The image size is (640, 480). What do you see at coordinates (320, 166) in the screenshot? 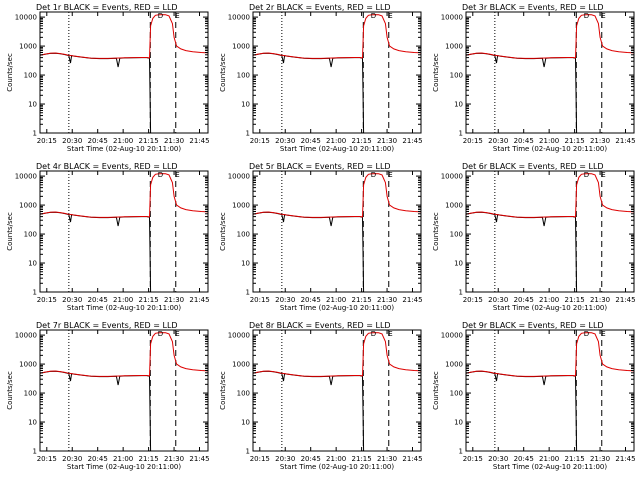
I see `panel-title: Det 5r BLACK = Events, RED = LLD` at bounding box center [320, 166].